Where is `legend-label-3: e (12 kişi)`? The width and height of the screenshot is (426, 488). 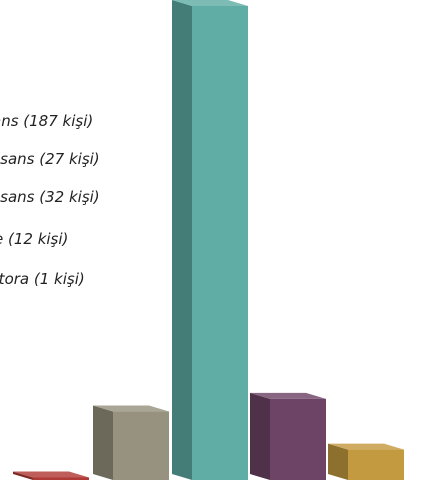 legend-label-3: e (12 kişi) is located at coordinates (34, 239).